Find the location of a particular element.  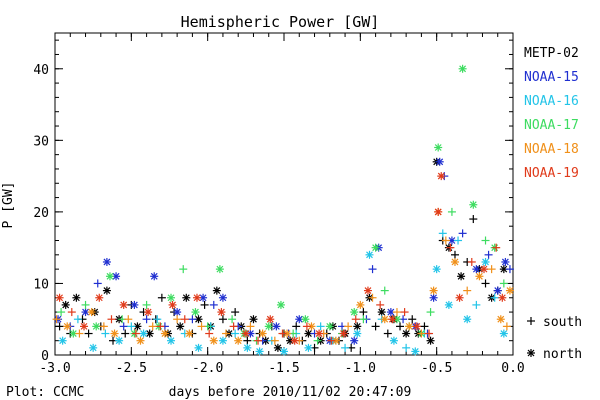

x-tick-label: -0.5 is located at coordinates (436, 368).